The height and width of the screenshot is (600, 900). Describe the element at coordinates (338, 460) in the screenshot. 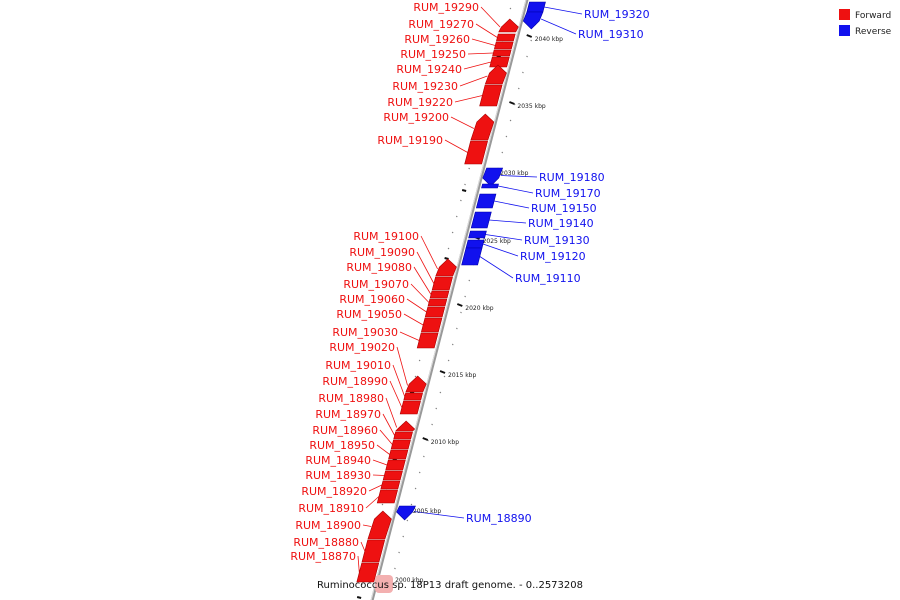

I see `forward-gene-label: RUM_18940` at that location.